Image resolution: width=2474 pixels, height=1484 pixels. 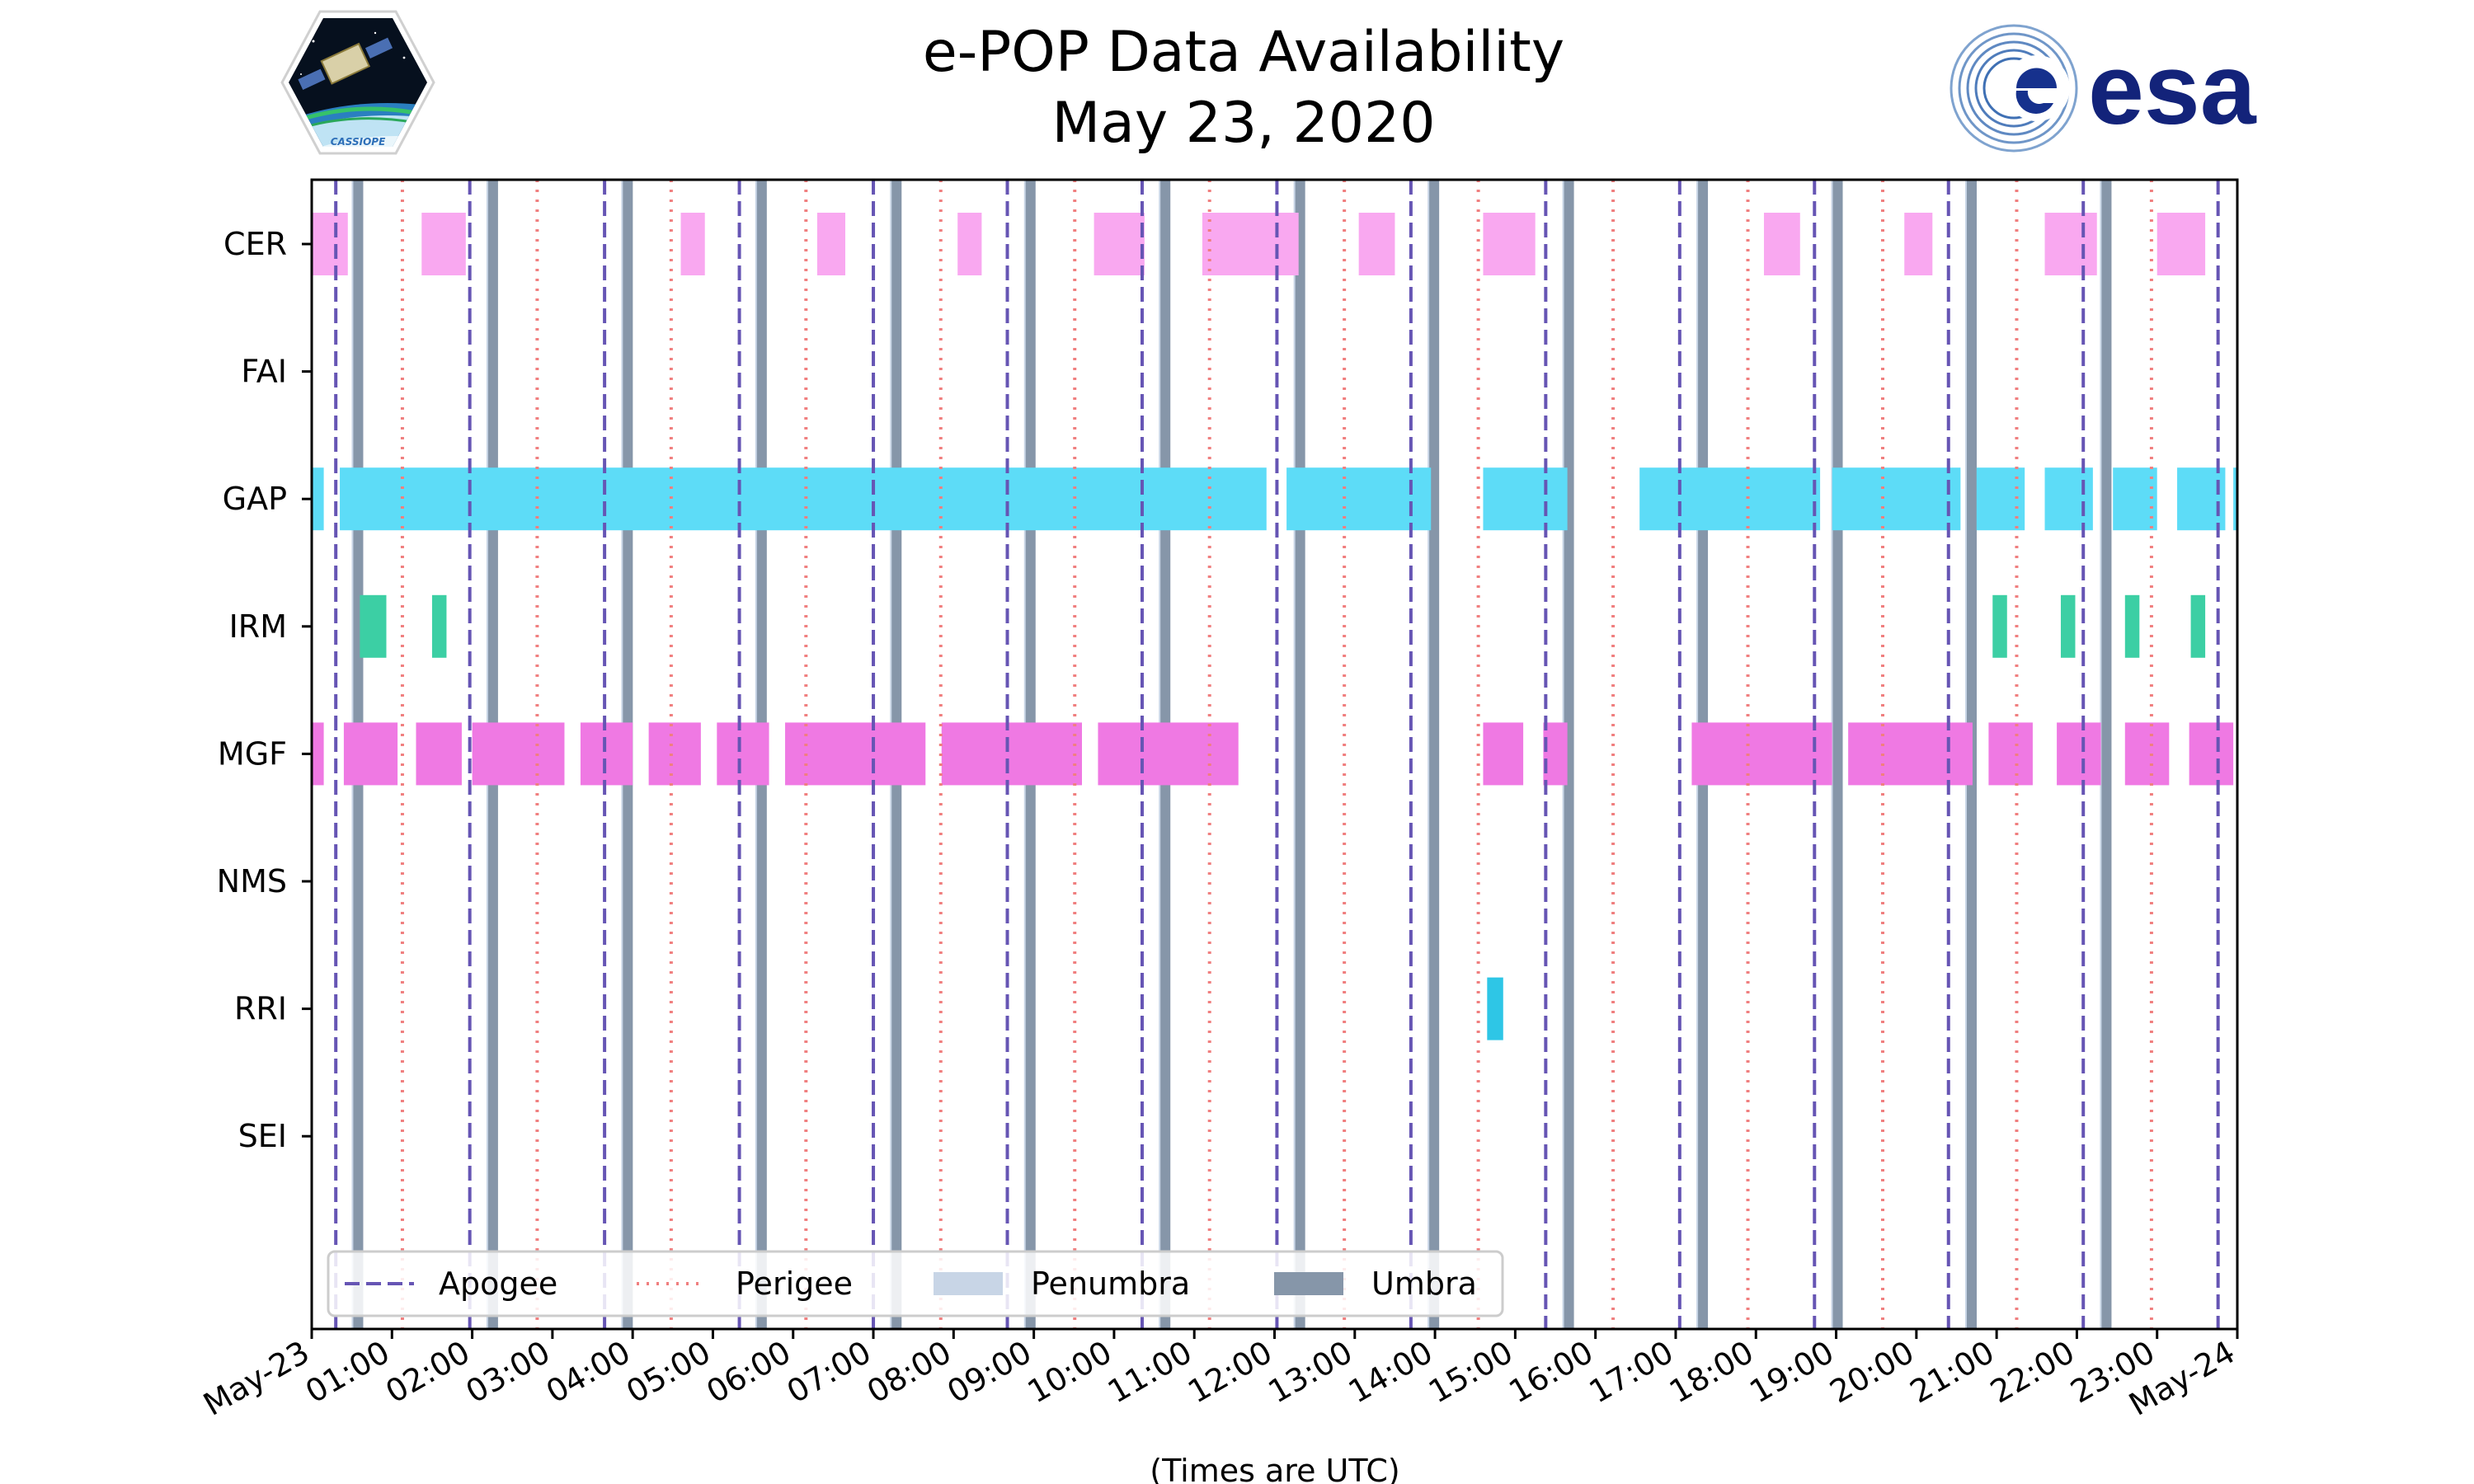 I want to click on x-tick-label: 18:00, so click(x=1711, y=1372).